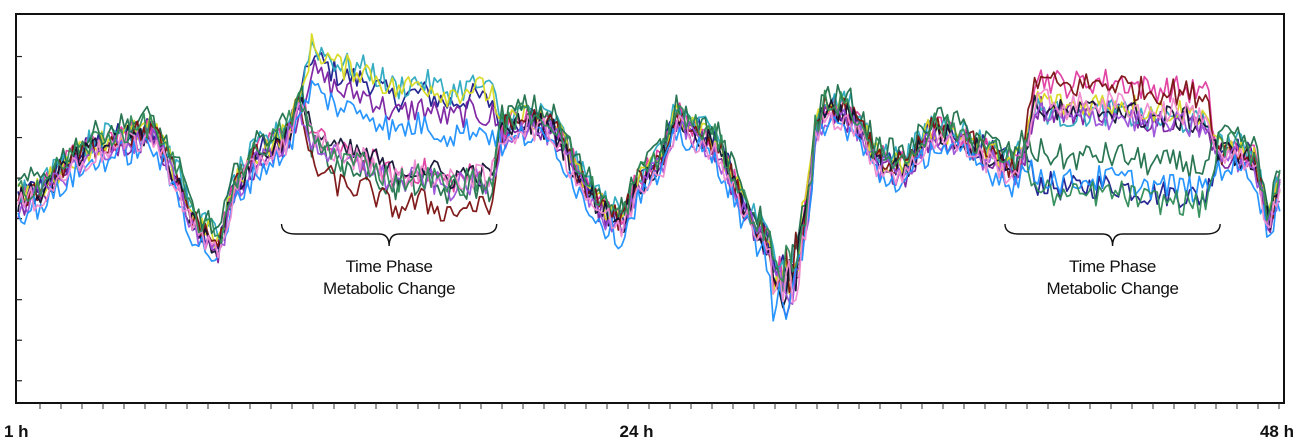  What do you see at coordinates (1112, 266) in the screenshot?
I see `phase-label-2-line-1: Time Phase` at bounding box center [1112, 266].